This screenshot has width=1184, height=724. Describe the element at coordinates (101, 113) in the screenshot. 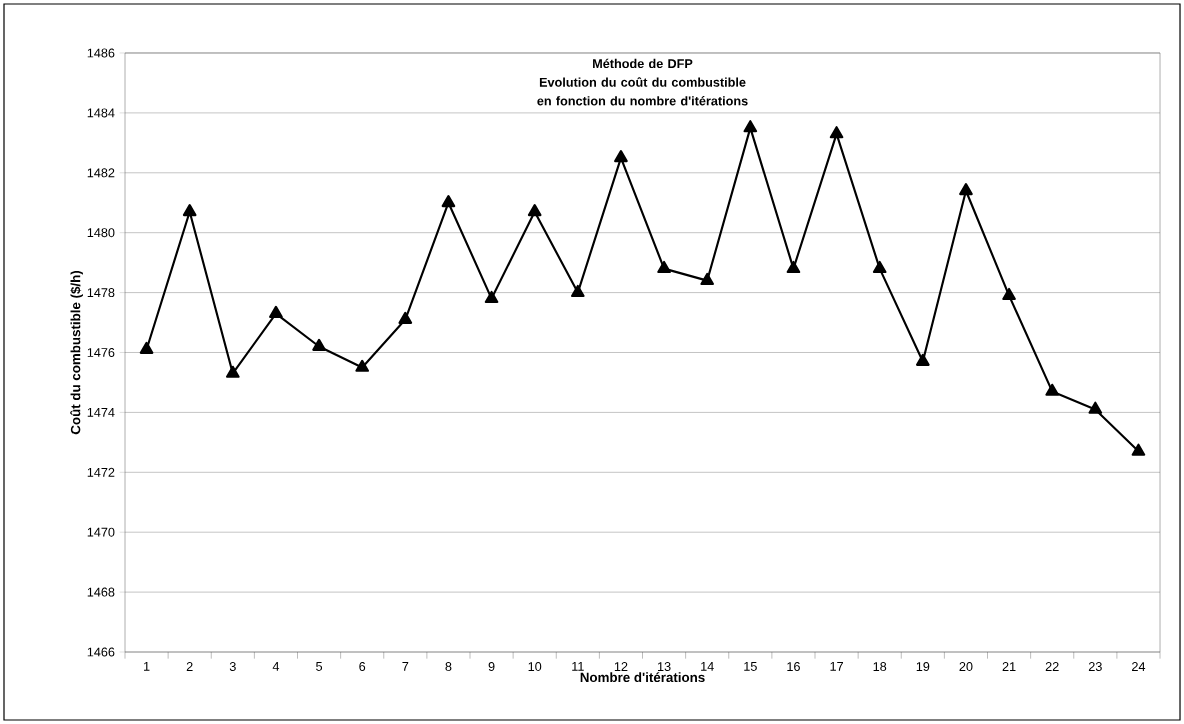

I see `y-tick-label: 1484` at that location.